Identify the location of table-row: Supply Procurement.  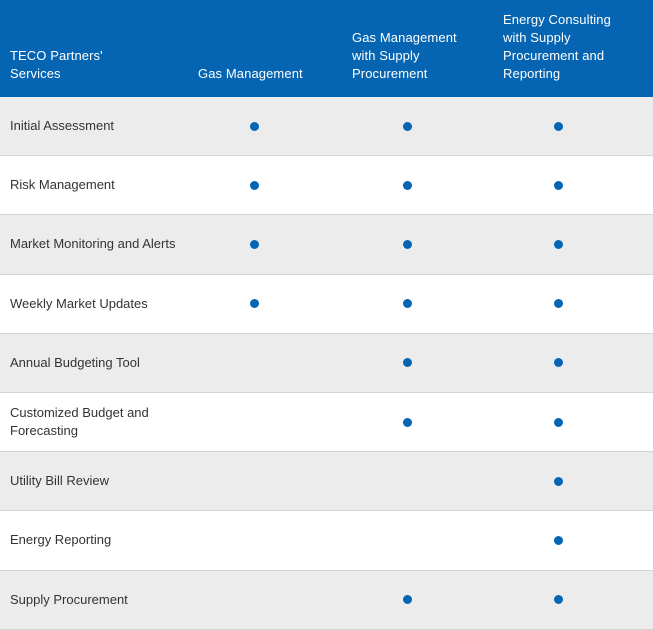
(326, 600).